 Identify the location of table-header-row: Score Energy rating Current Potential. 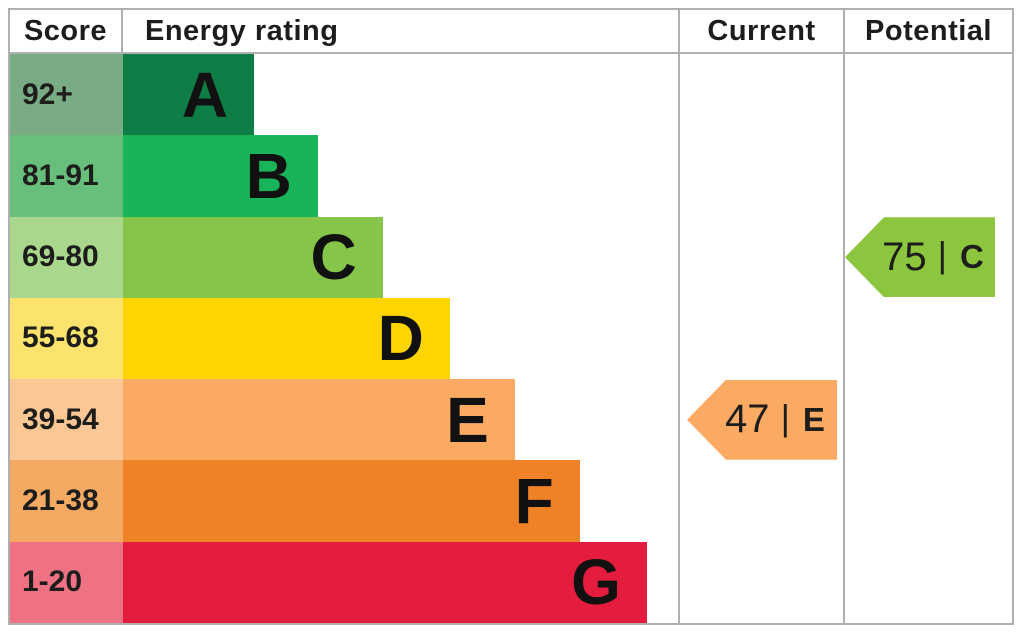
(511, 32).